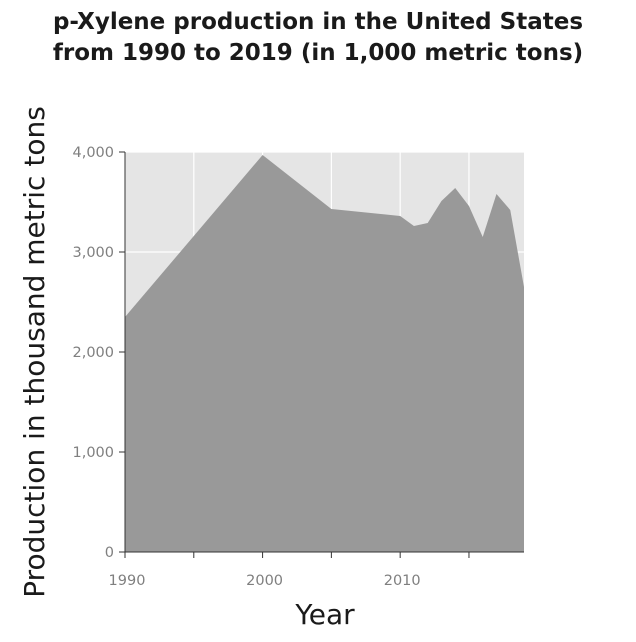 Image resolution: width=636 pixels, height=642 pixels. I want to click on y-tick-label: 1,000, so click(93, 453).